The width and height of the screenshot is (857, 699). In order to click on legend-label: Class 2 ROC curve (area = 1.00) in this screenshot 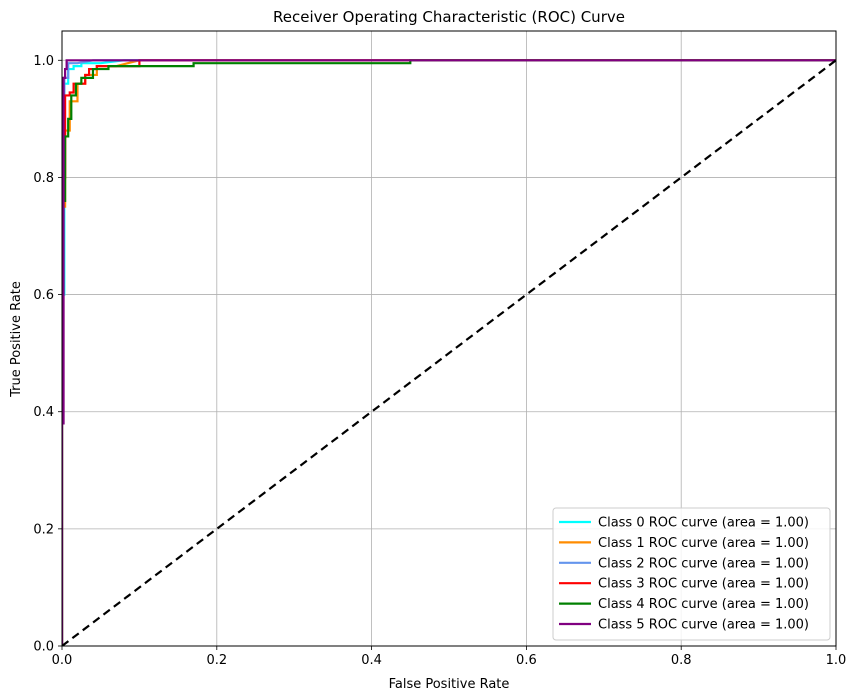, I will do `click(703, 563)`.